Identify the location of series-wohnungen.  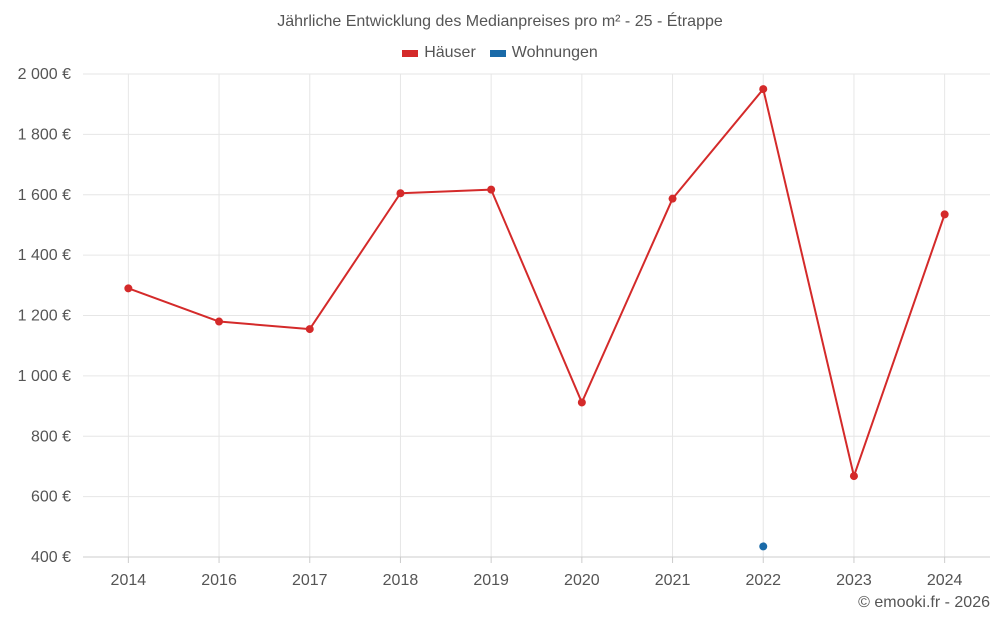
(763, 546).